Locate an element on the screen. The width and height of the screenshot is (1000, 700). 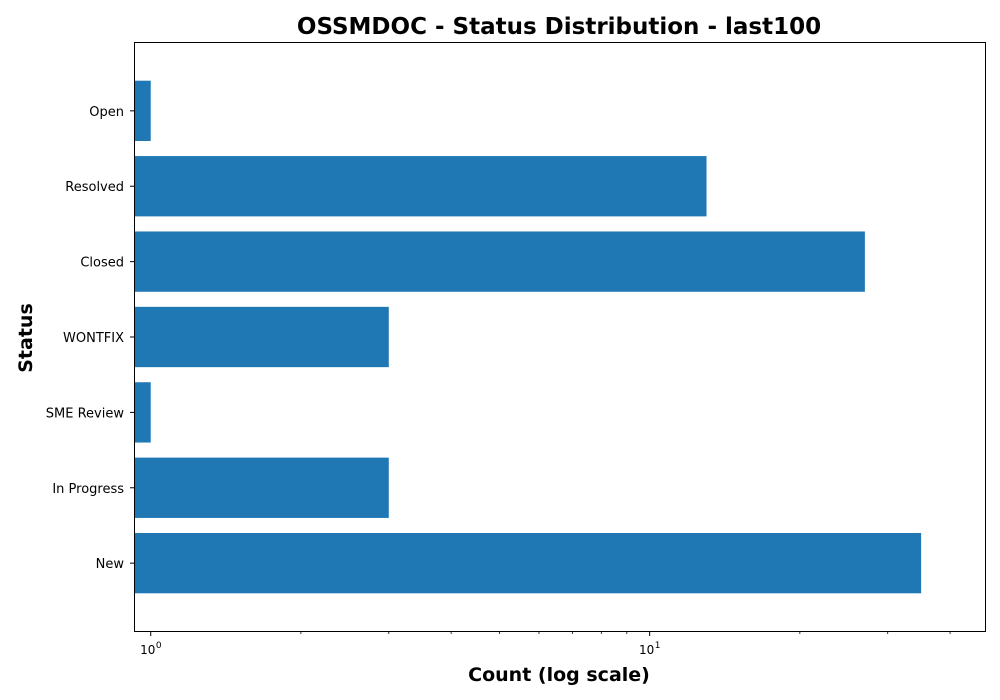
x-axis-label: Count (log scale) is located at coordinates (559, 675).